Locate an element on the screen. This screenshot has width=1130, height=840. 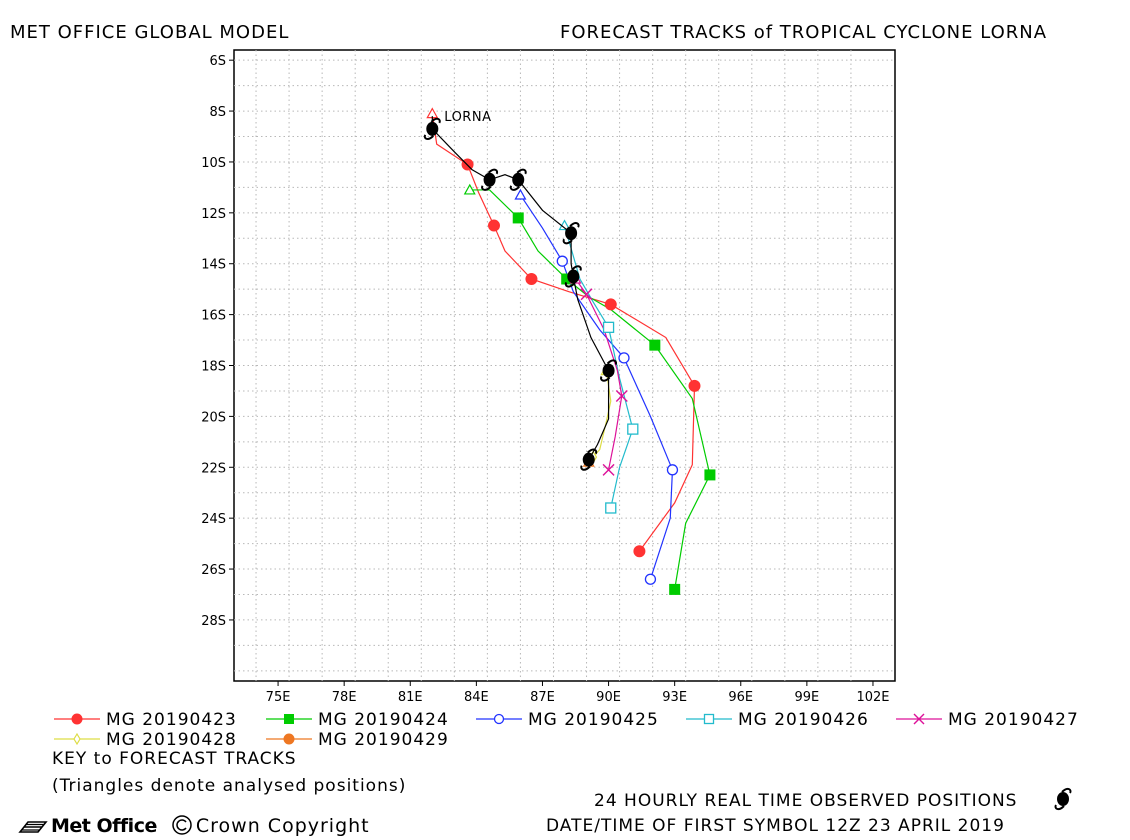
y-tick-label: 14S is located at coordinates (213, 265).